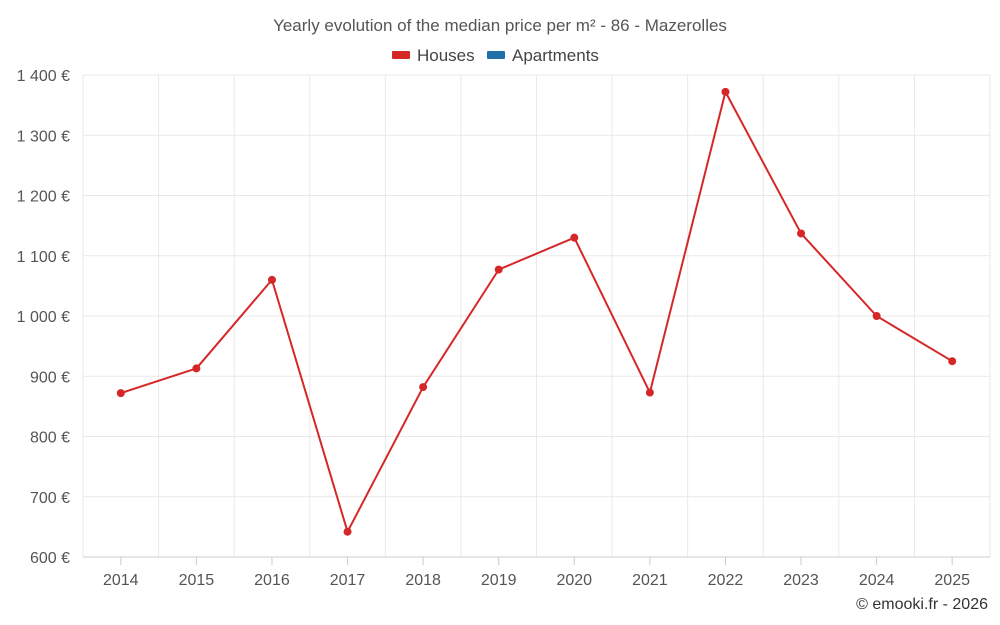 The image size is (1000, 625). Describe the element at coordinates (555, 55) in the screenshot. I see `legend-label-apartments: Apartments` at that location.